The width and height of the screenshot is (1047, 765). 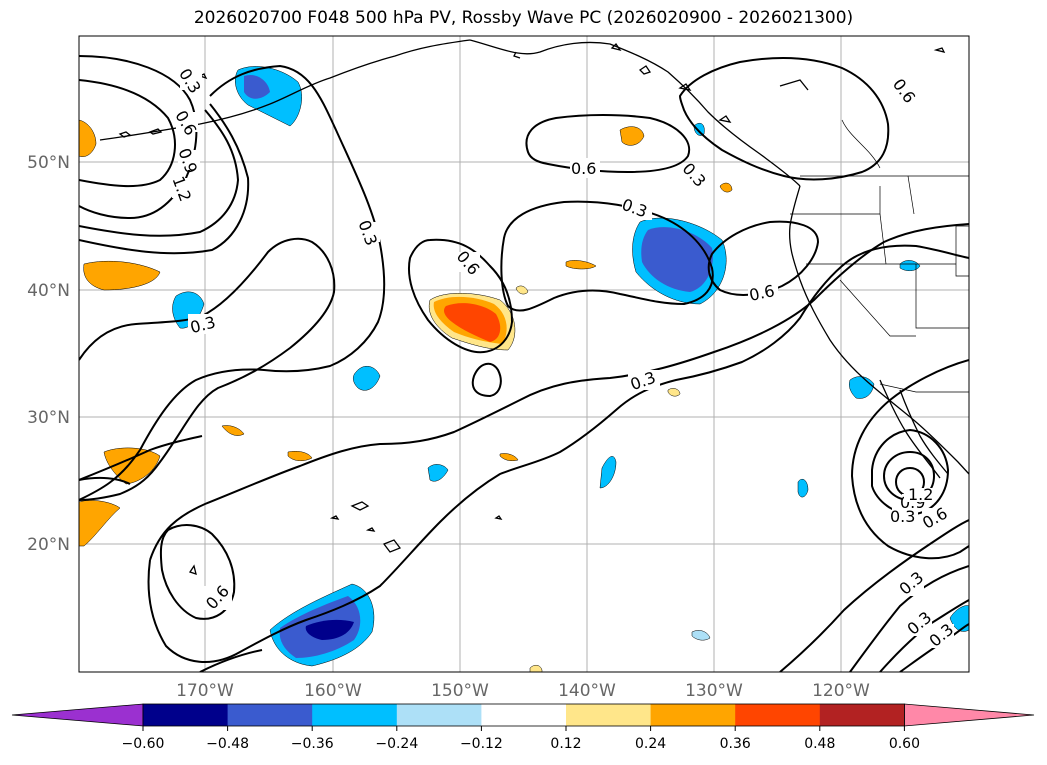 I want to click on lon-label: 120°W, so click(x=841, y=691).